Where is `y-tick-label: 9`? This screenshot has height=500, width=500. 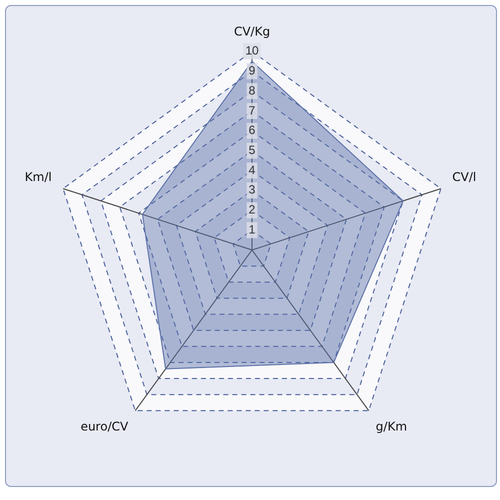
y-tick-label: 9 is located at coordinates (252, 71).